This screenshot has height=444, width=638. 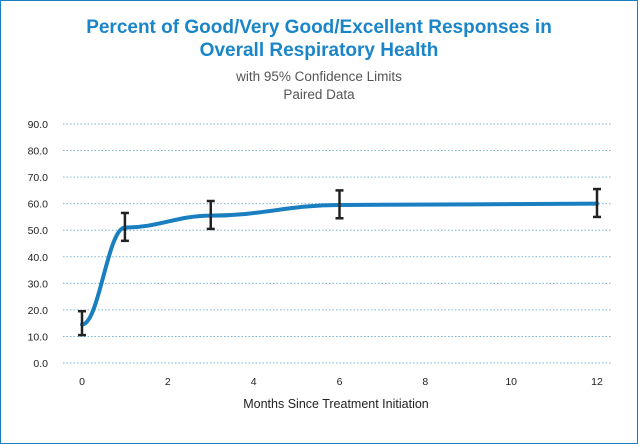 I want to click on y-tick-label: 50.0, so click(x=38, y=231).